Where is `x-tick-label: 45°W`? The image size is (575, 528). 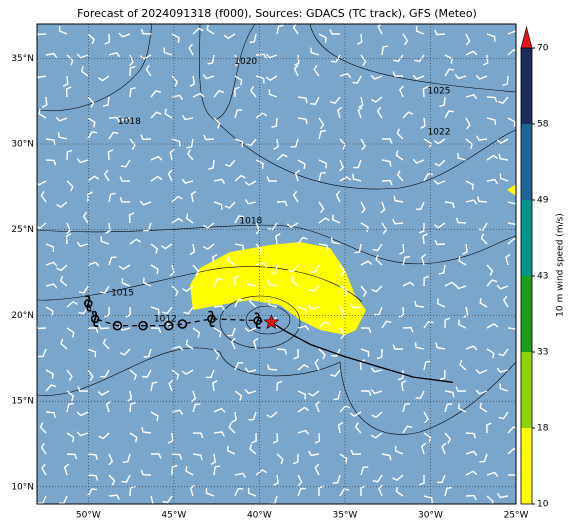
x-tick-label: 45°W is located at coordinates (173, 516).